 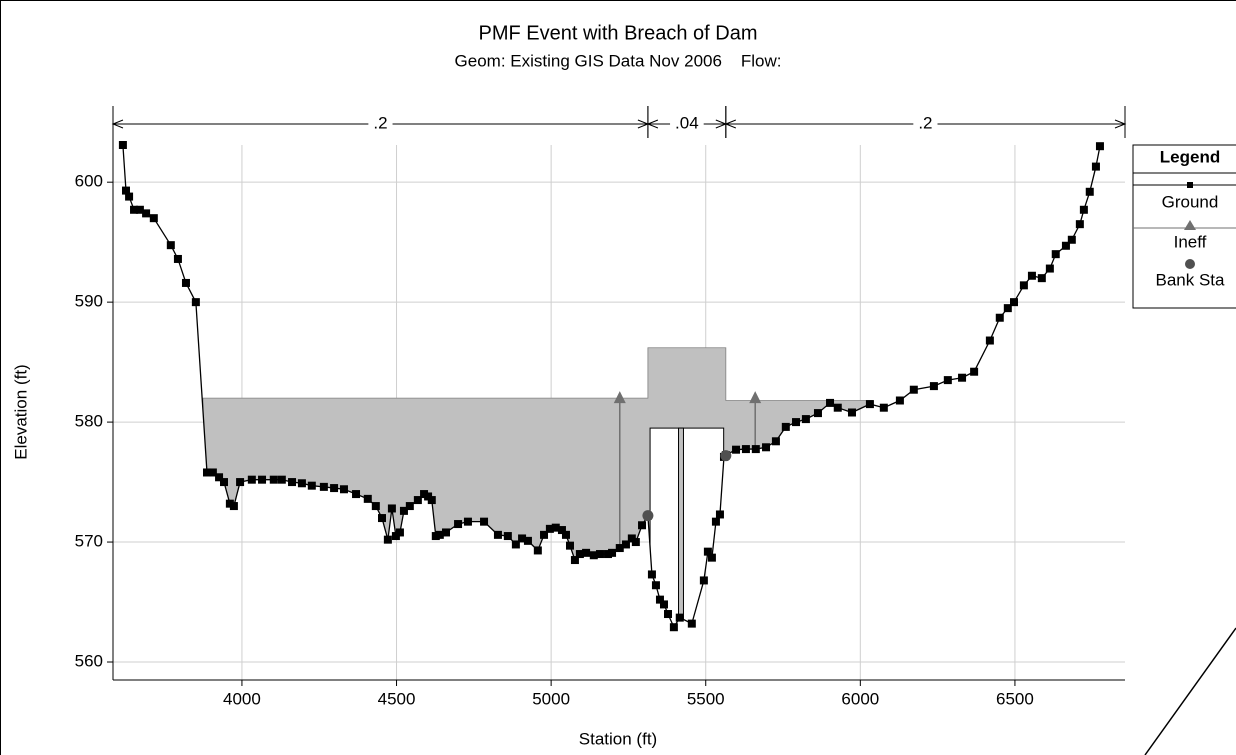 I want to click on x-tick-label: 6000, so click(x=860, y=698).